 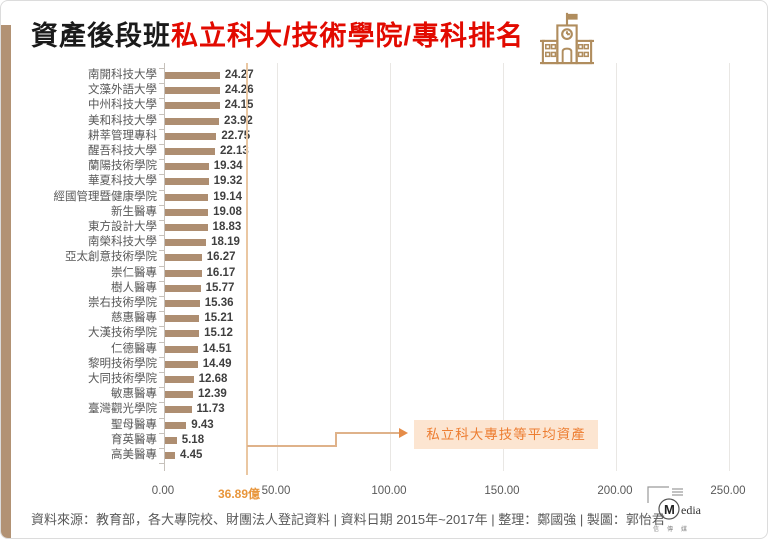 What do you see at coordinates (384, 394) in the screenshot?
I see `chart-row: 敏惠醫專 12.39` at bounding box center [384, 394].